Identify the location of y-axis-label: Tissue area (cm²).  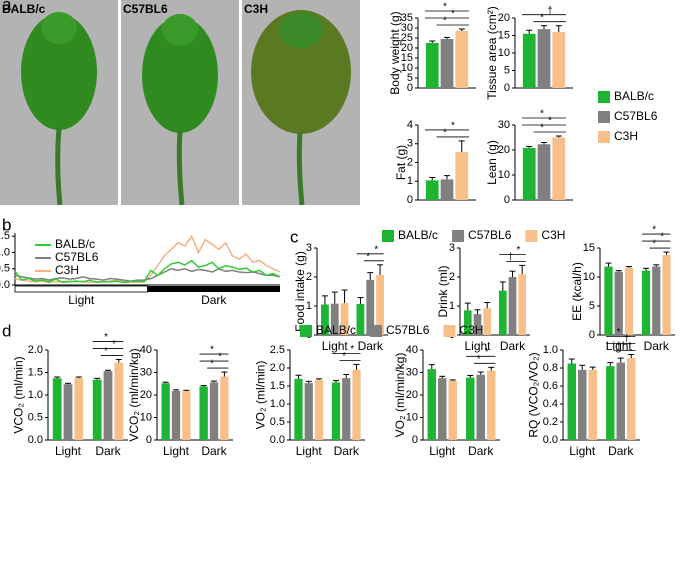
(492, 53).